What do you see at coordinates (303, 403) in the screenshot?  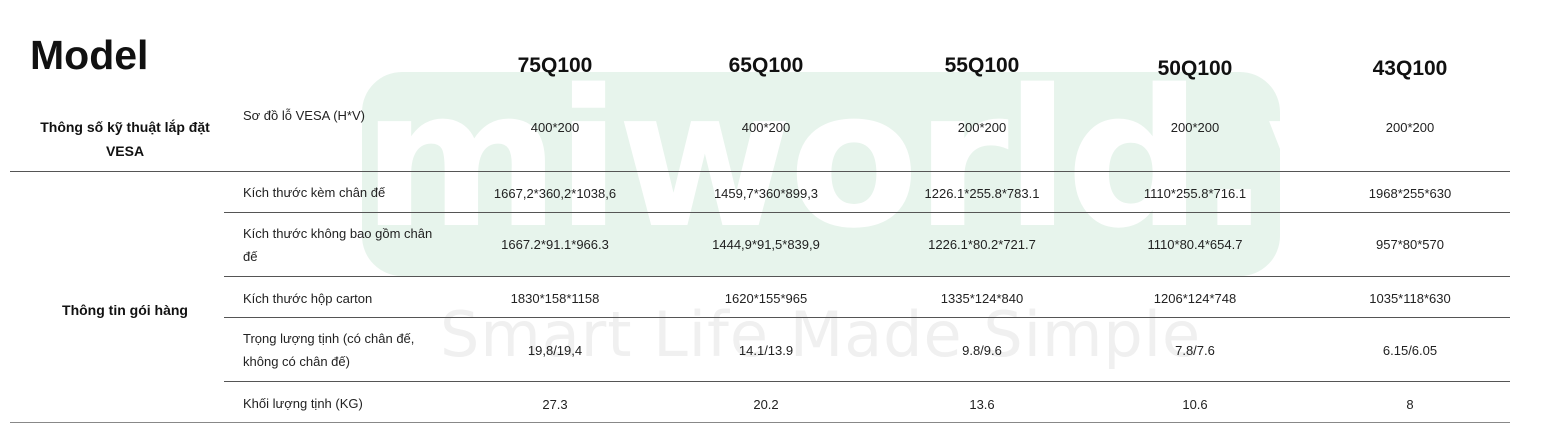 I see `row-label: Khối lượng tịnh (KG)` at bounding box center [303, 403].